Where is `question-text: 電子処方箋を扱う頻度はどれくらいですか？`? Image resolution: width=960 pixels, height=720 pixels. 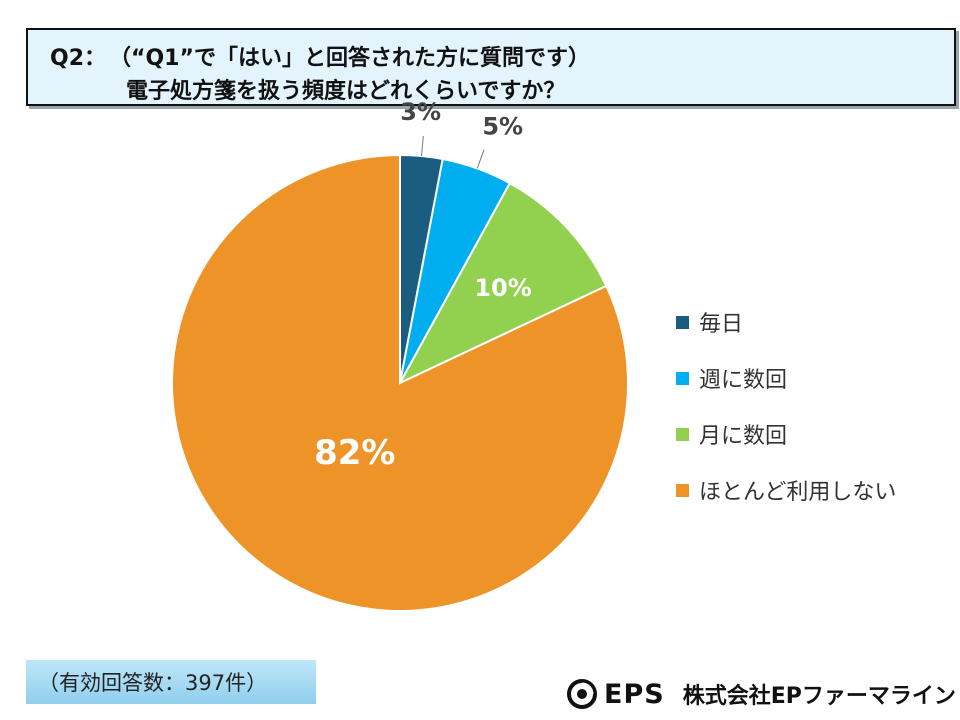 question-text: 電子処方箋を扱う頻度はどれくらいですか？ is located at coordinates (346, 91).